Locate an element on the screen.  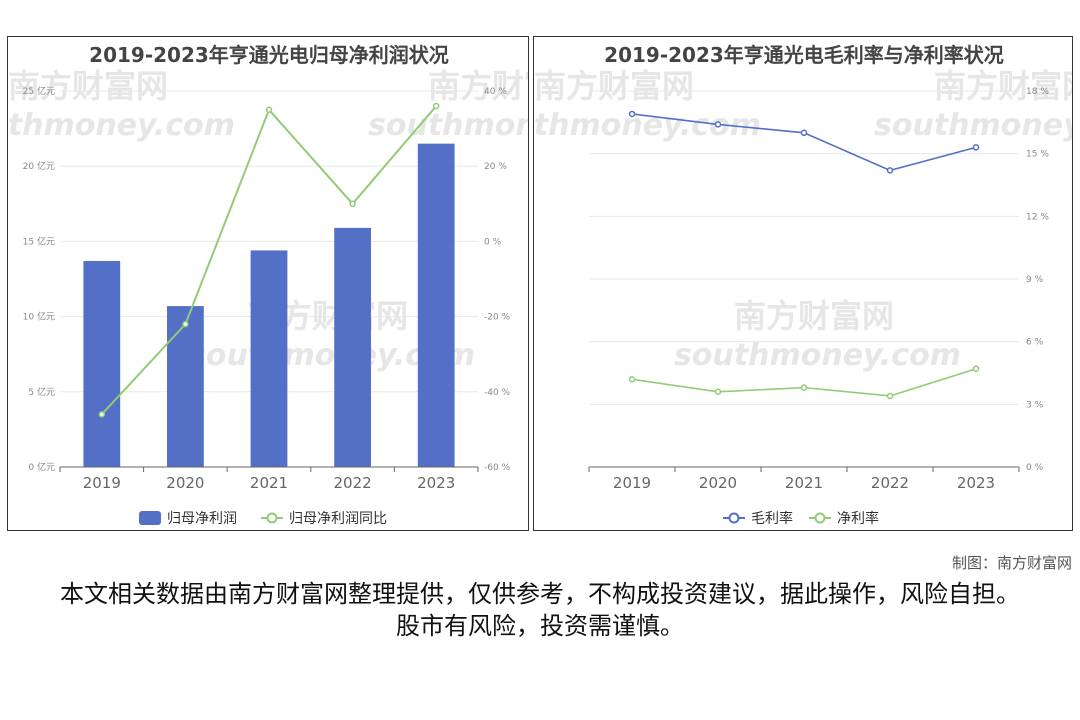
legend-label-net-margin: 净利率 is located at coordinates (858, 518).